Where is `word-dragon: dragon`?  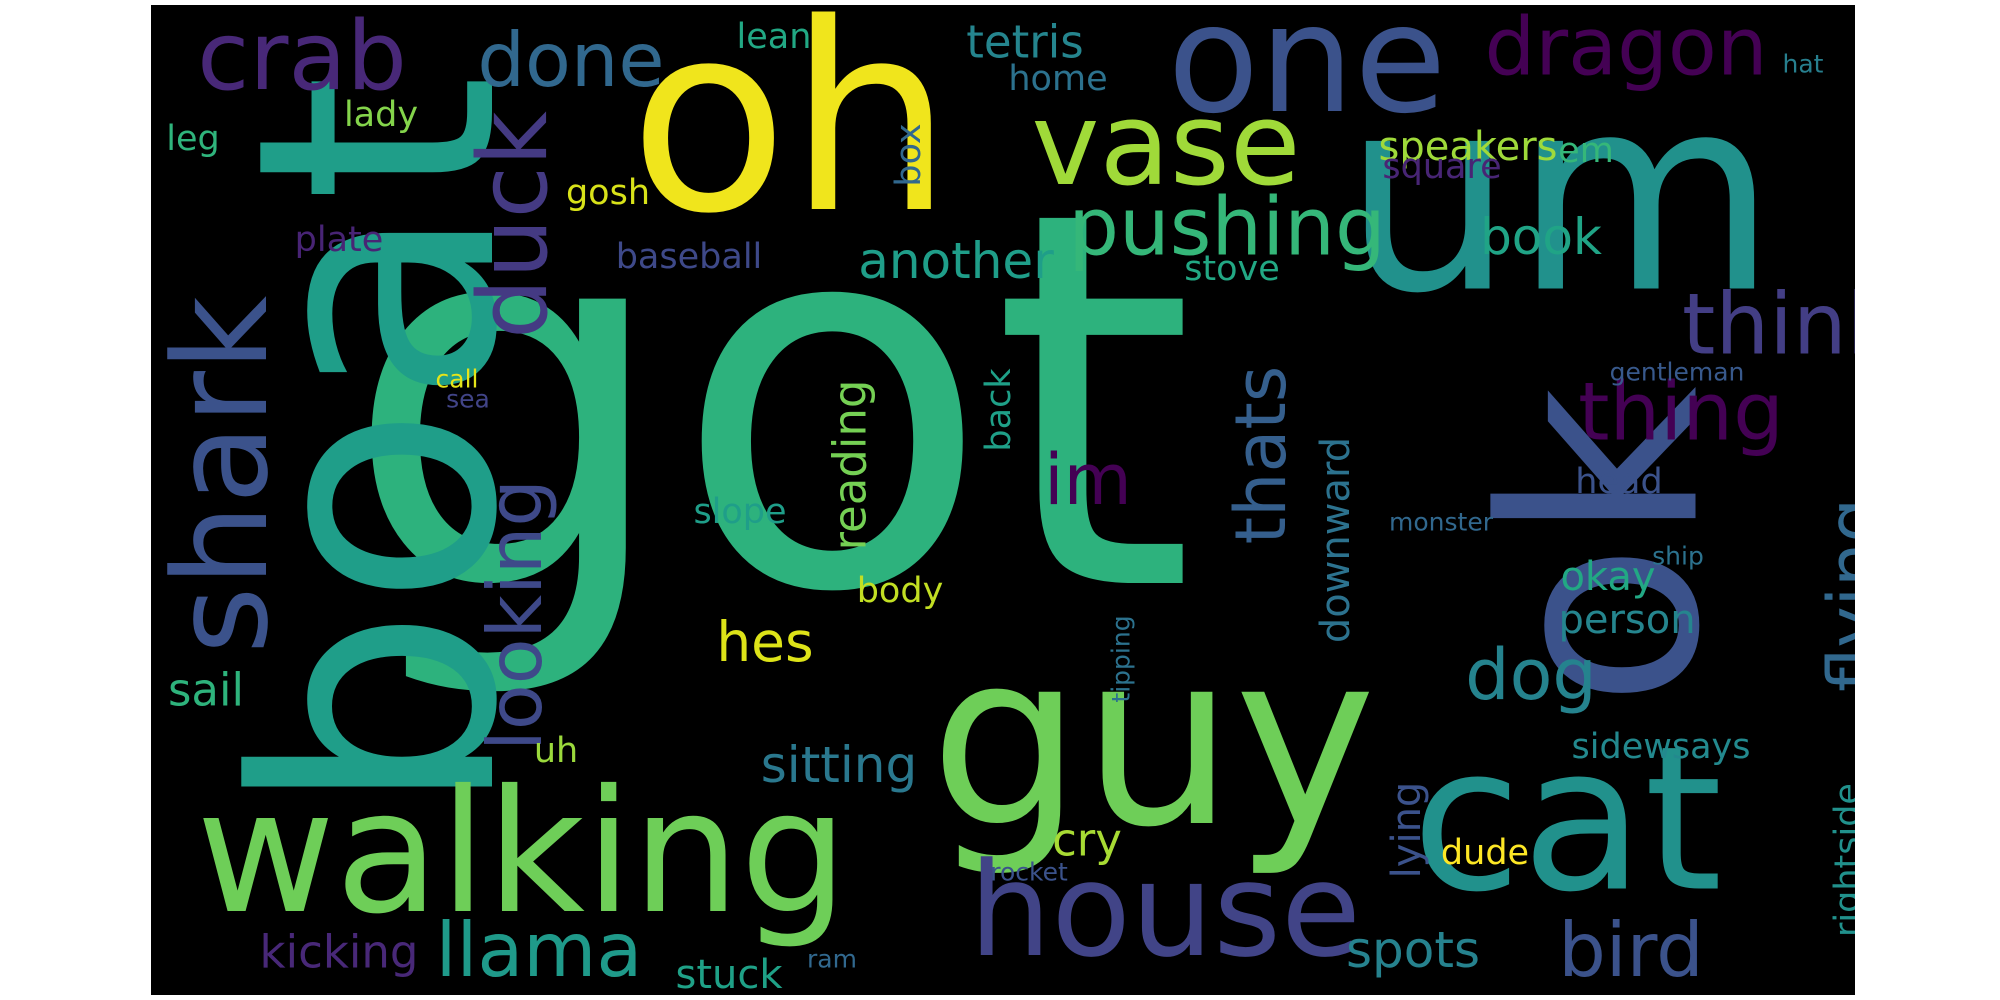
word-dragon: dragon is located at coordinates (1625, 49).